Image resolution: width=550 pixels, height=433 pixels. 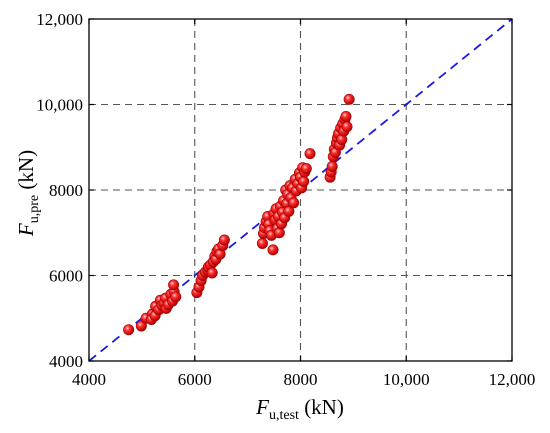 I want to click on y-tick-label-1: 6000, so click(x=66, y=276).